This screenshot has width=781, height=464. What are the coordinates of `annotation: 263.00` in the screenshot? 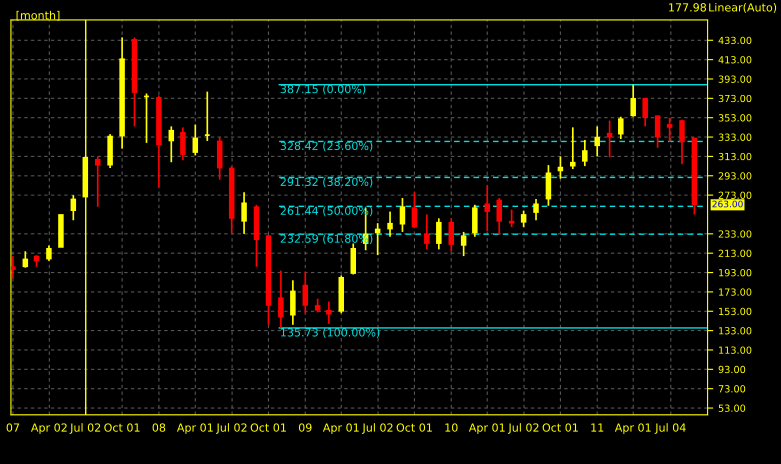 It's located at (727, 204).